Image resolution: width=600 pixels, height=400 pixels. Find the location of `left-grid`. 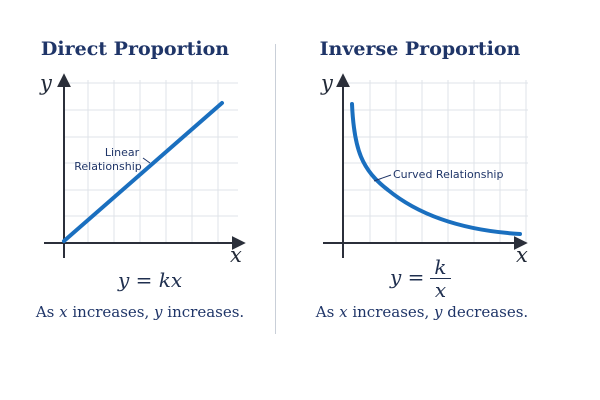

left-grid is located at coordinates (151, 161).